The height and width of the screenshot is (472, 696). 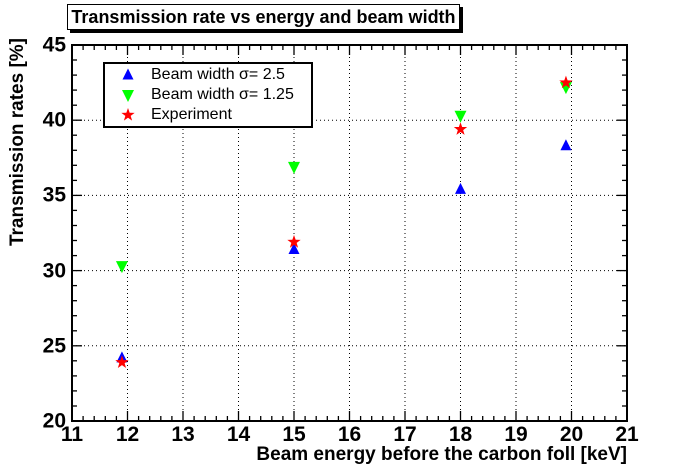 What do you see at coordinates (405, 434) in the screenshot?
I see `x-tick-label: 17` at bounding box center [405, 434].